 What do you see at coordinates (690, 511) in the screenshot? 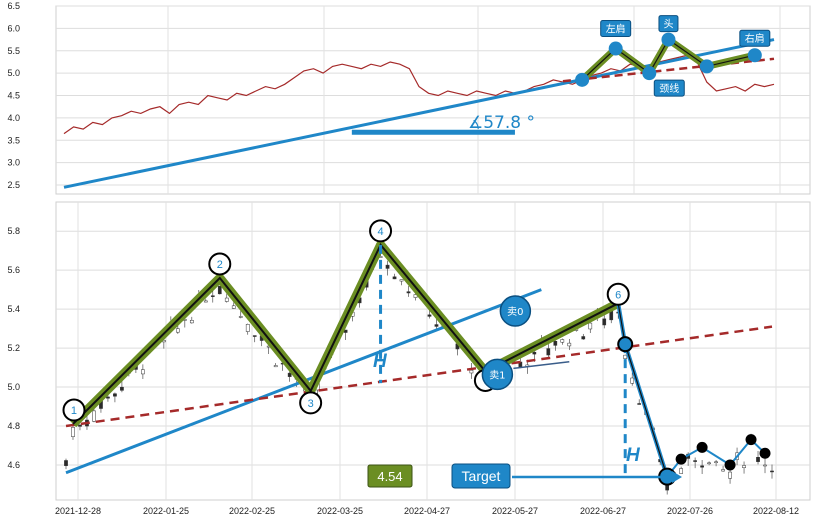
I see `x-tick-label: 2022-07-26` at bounding box center [690, 511].